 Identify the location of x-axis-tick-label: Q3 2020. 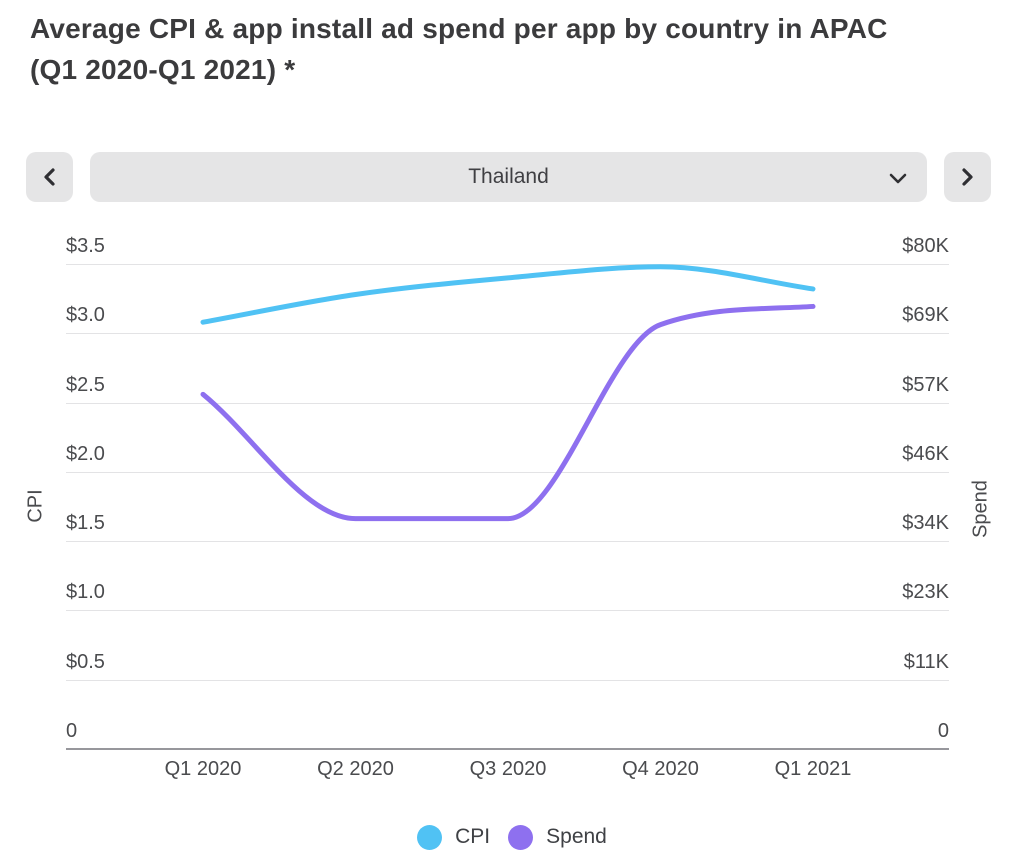
(508, 769).